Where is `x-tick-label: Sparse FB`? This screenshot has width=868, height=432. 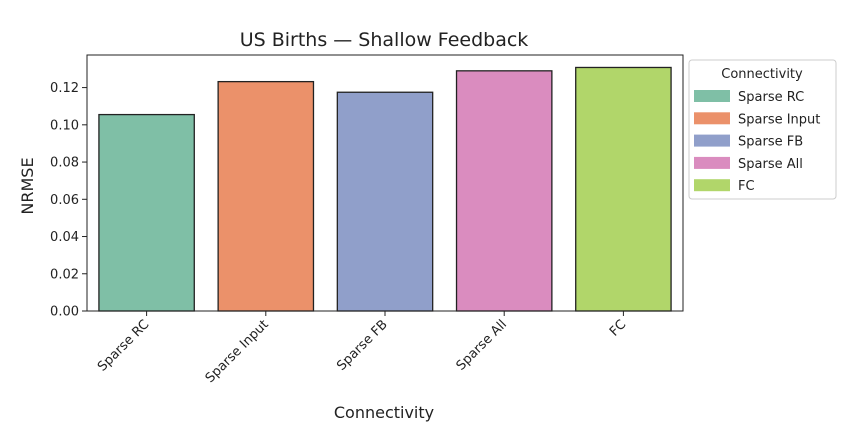 x-tick-label: Sparse FB is located at coordinates (362, 345).